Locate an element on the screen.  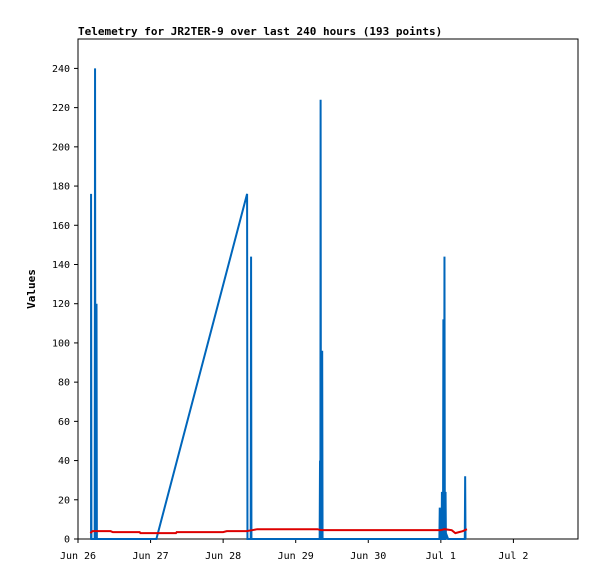
y-tick-label: 160 is located at coordinates (61, 226).